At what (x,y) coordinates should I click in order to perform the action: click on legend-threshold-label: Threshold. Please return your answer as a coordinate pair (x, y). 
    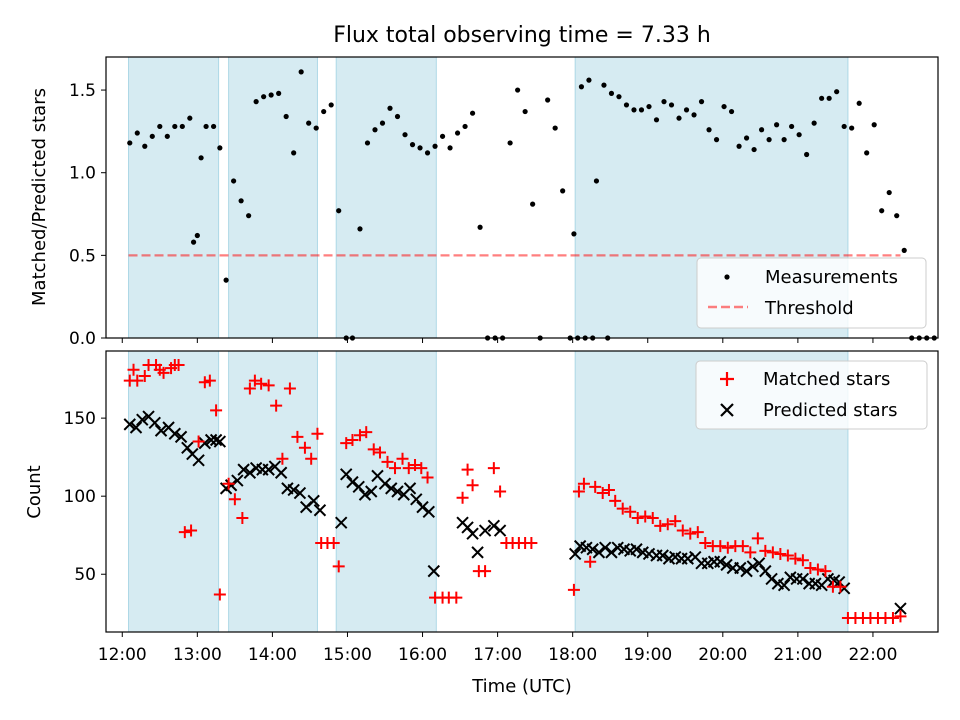
    Looking at the image, I should click on (809, 308).